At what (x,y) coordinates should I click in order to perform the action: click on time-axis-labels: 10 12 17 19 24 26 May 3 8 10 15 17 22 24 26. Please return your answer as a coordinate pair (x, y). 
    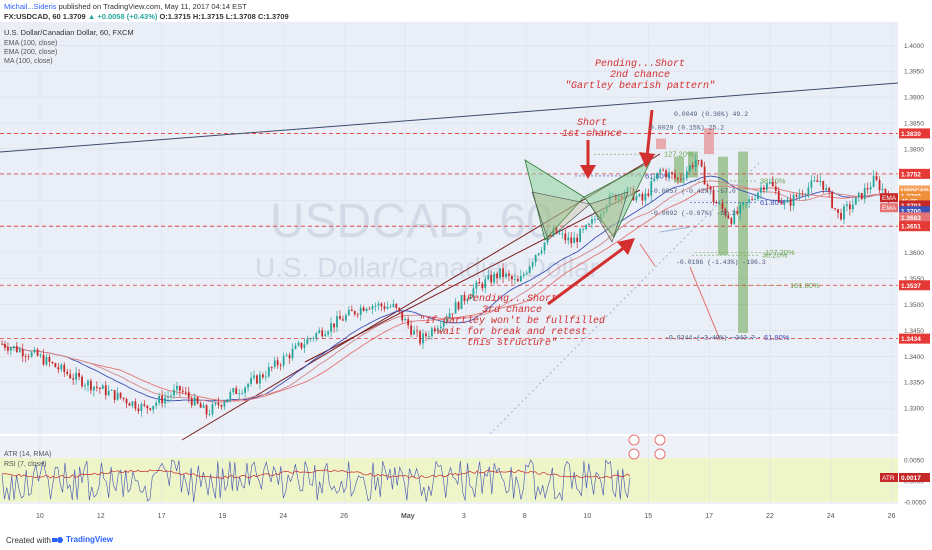
    Looking at the image, I should click on (466, 516).